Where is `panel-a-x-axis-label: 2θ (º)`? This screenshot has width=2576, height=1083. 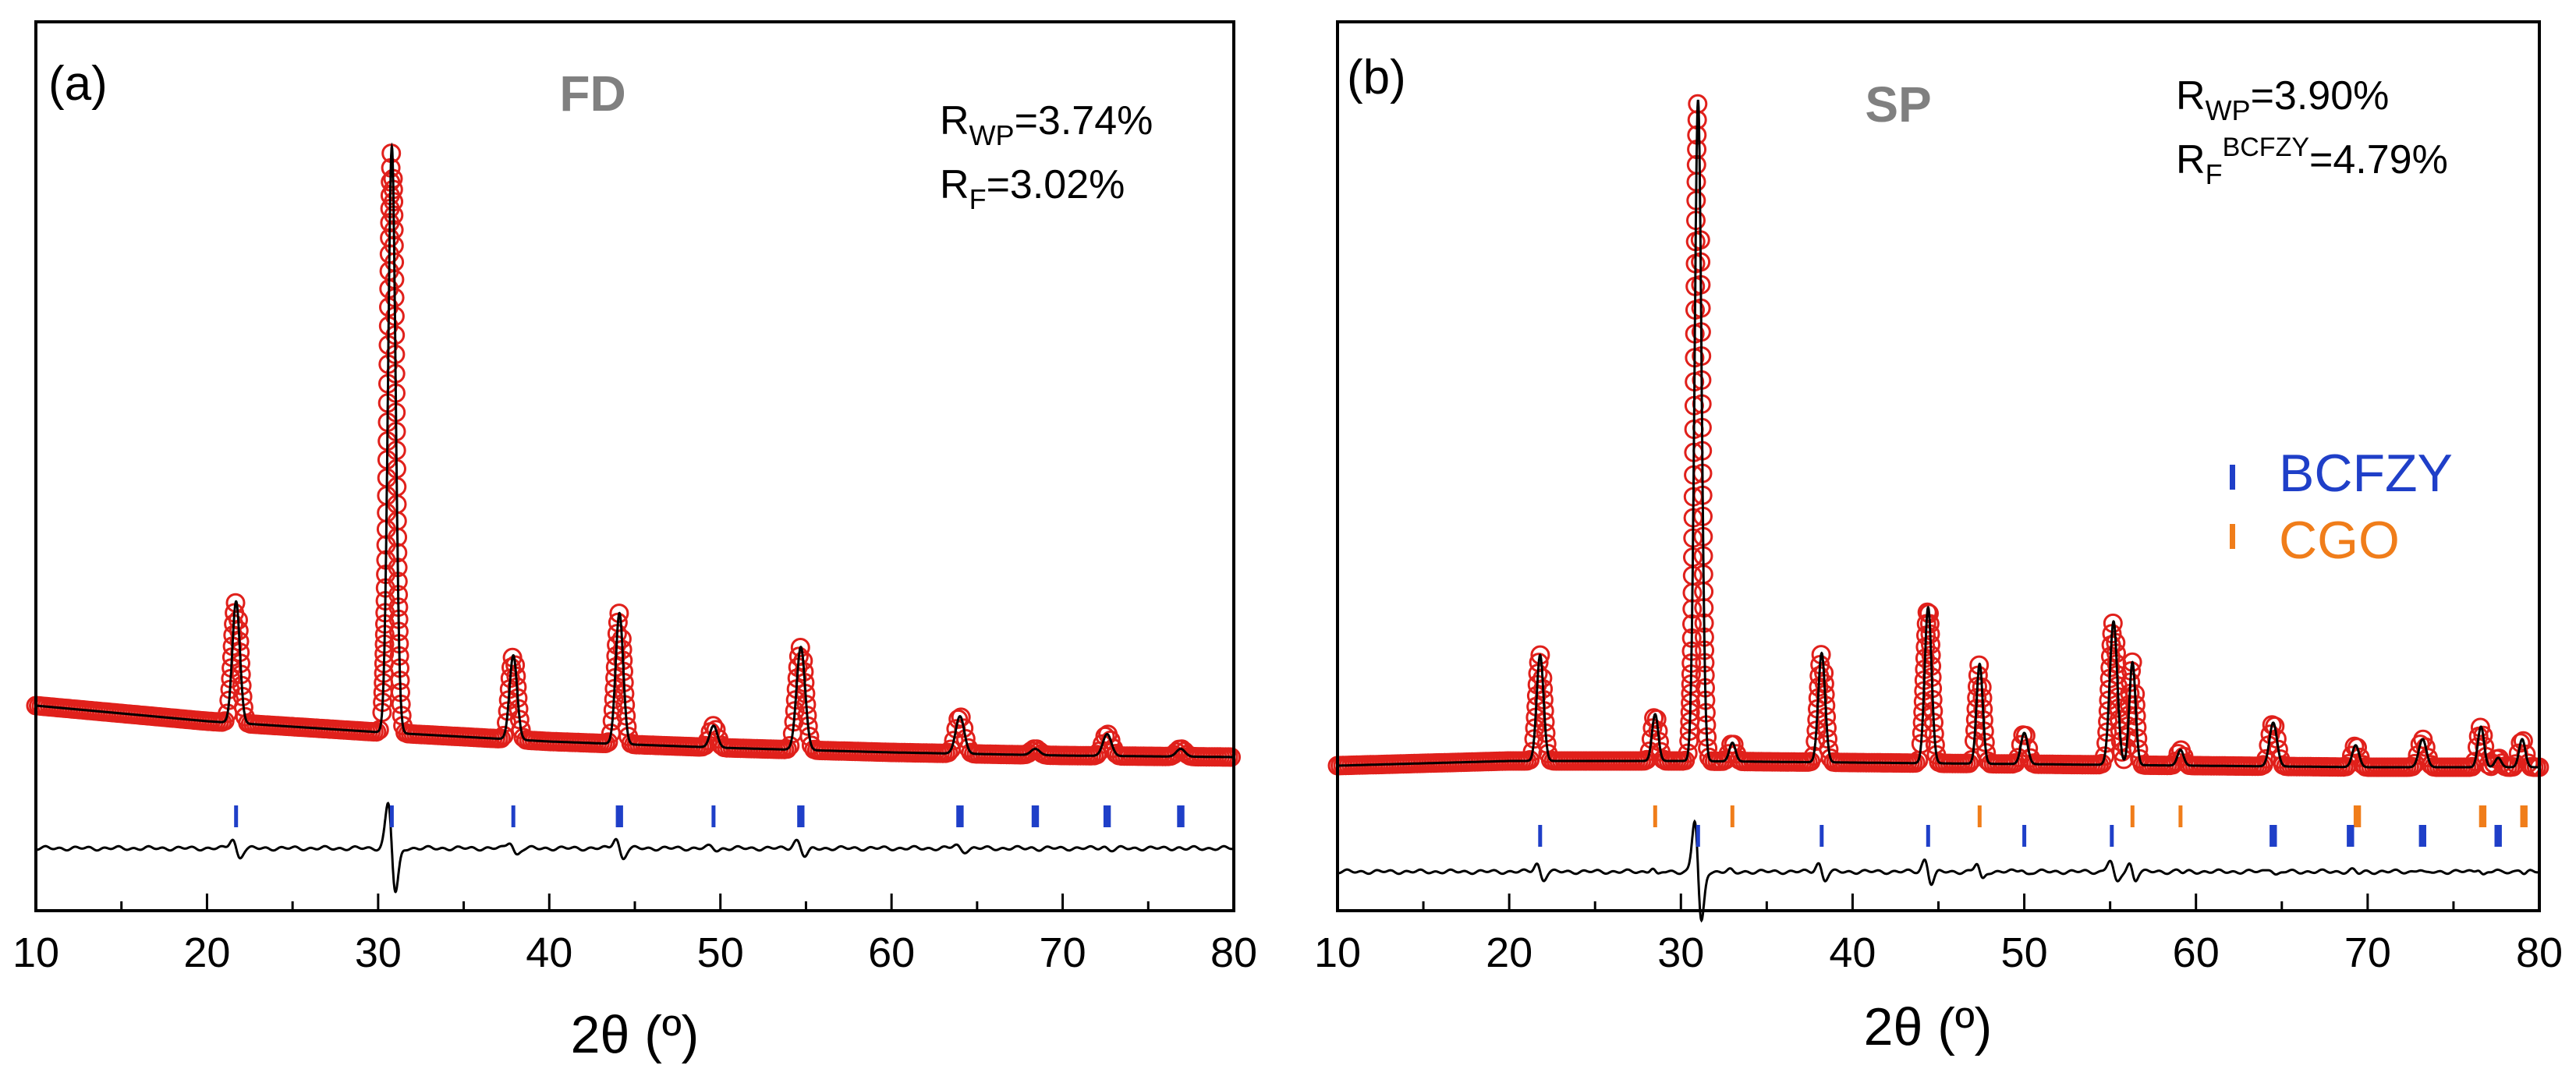
panel-a-x-axis-label: 2θ (º) is located at coordinates (635, 1034).